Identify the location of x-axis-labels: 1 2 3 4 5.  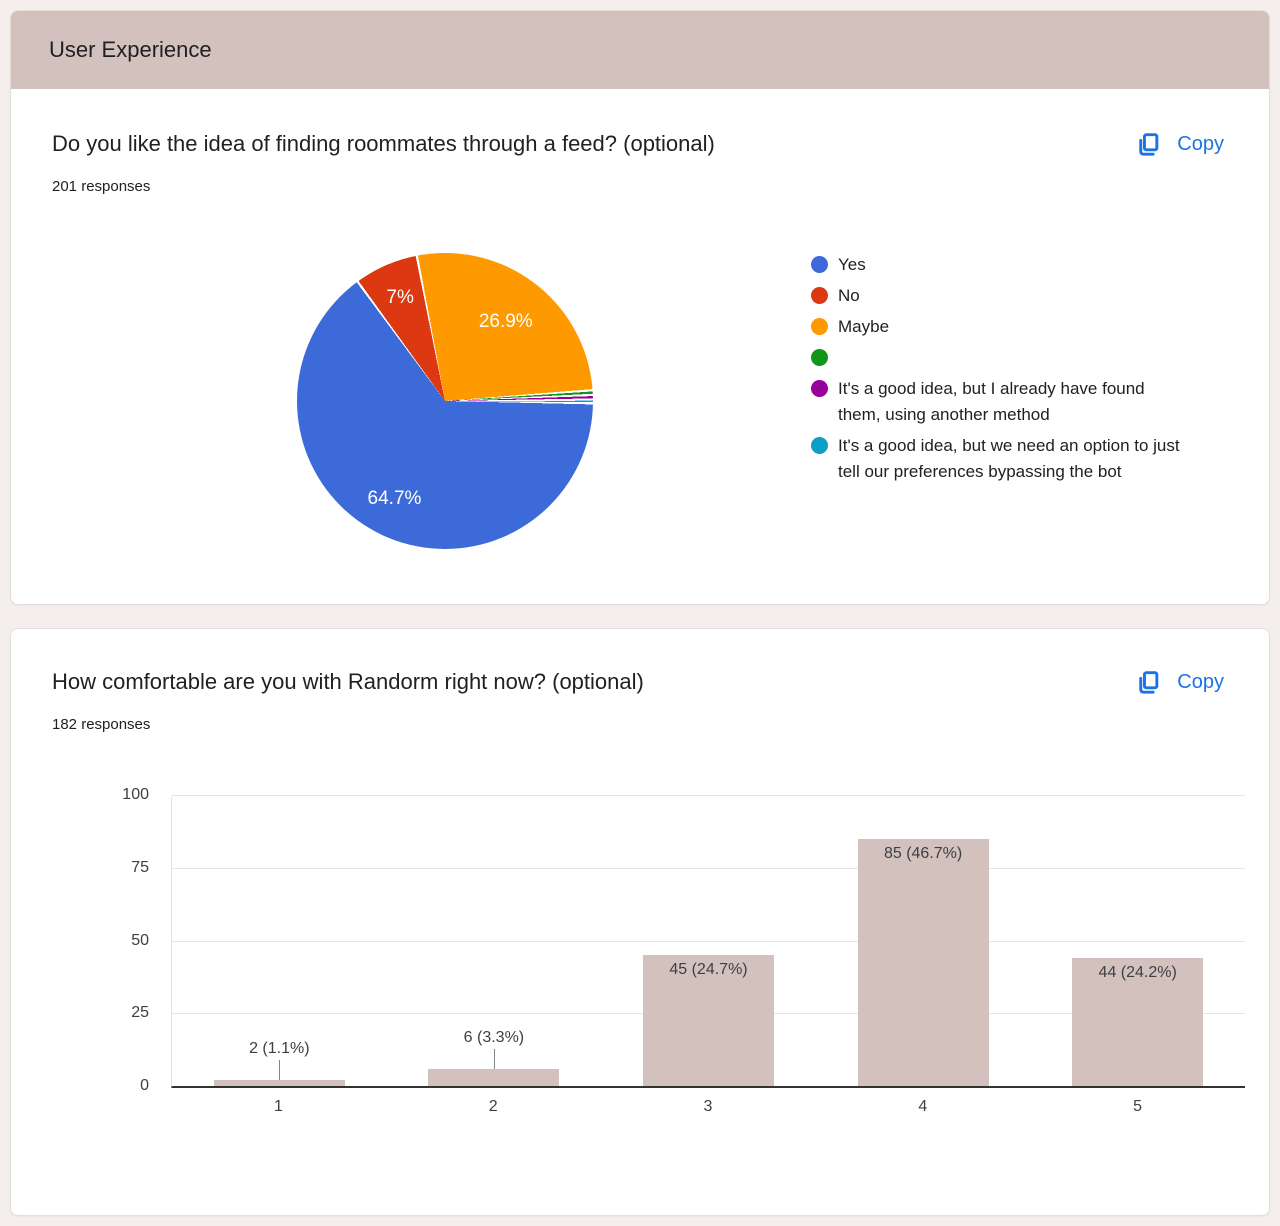
(708, 1107).